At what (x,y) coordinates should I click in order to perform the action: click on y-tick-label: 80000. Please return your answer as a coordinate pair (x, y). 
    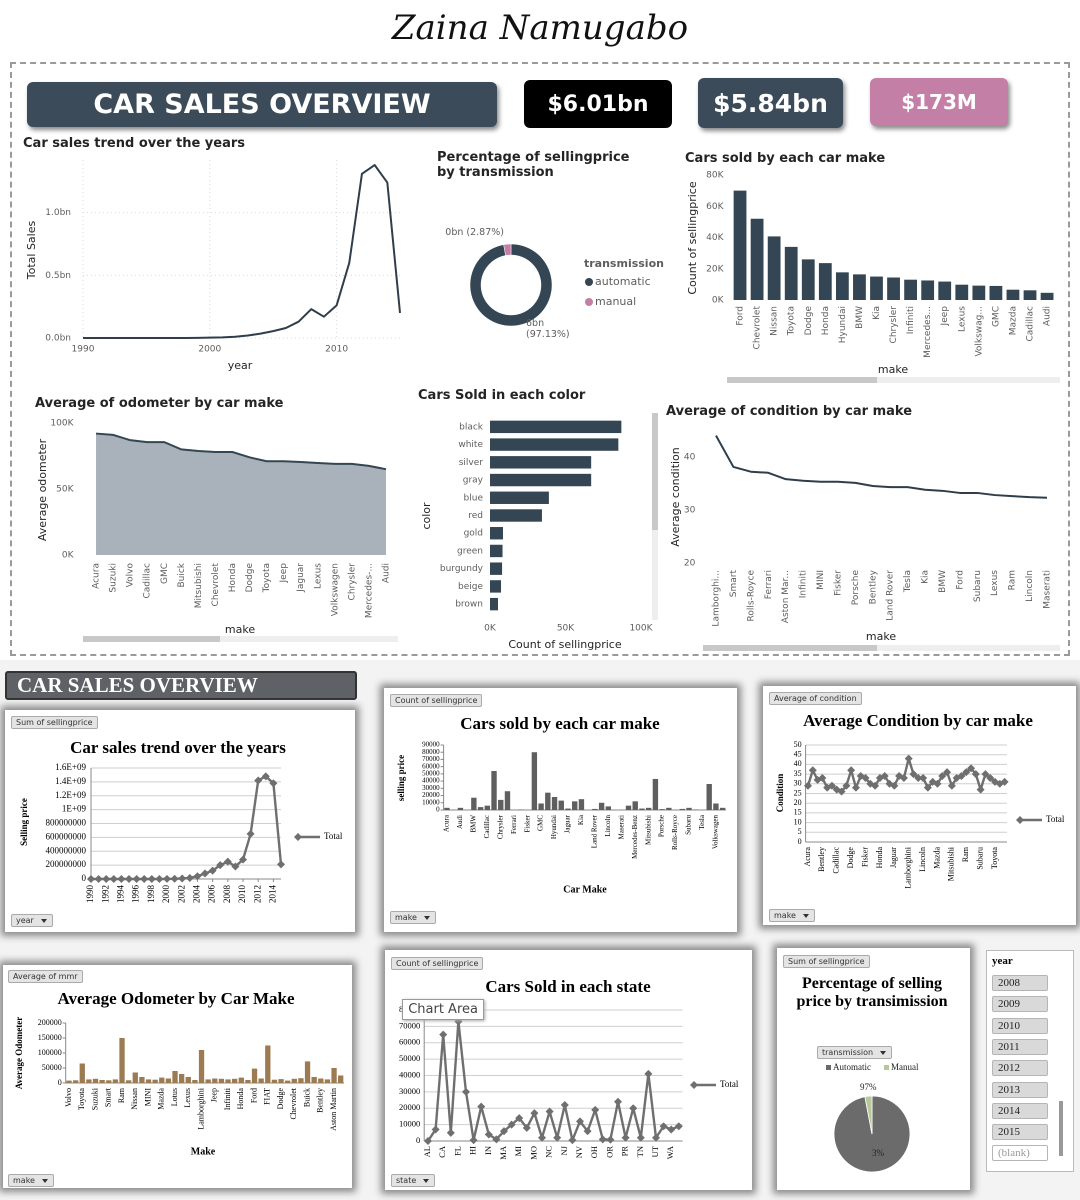
    Looking at the image, I should click on (431, 752).